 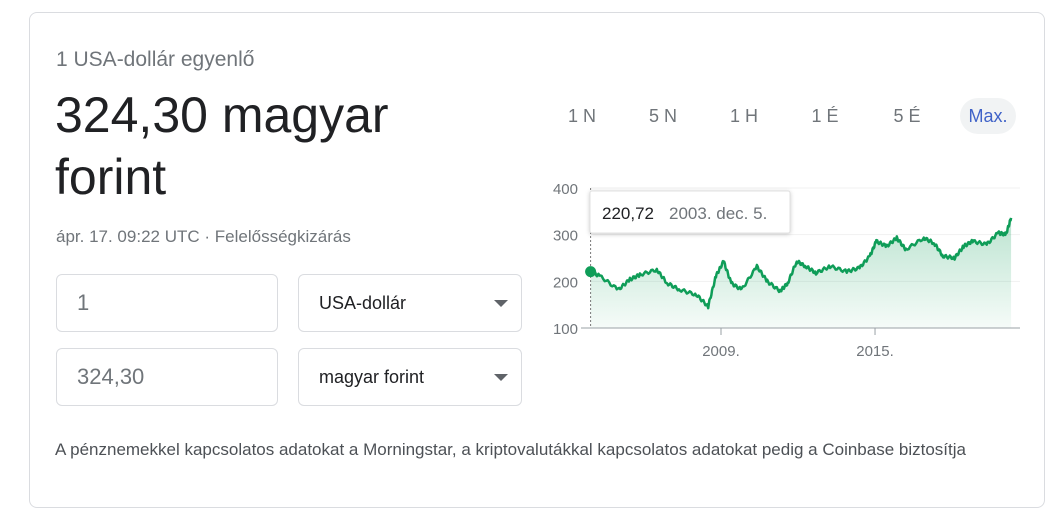 What do you see at coordinates (591, 272) in the screenshot?
I see `hover-point` at bounding box center [591, 272].